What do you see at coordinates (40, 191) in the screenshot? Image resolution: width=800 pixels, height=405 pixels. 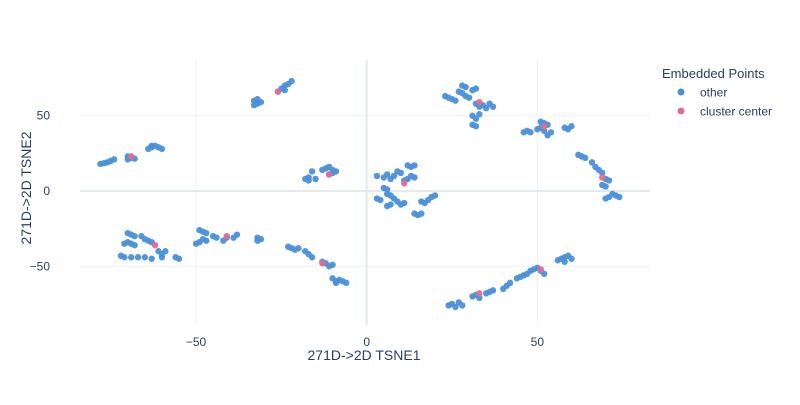 I see `y-tick-labels: −50 0 50` at bounding box center [40, 191].